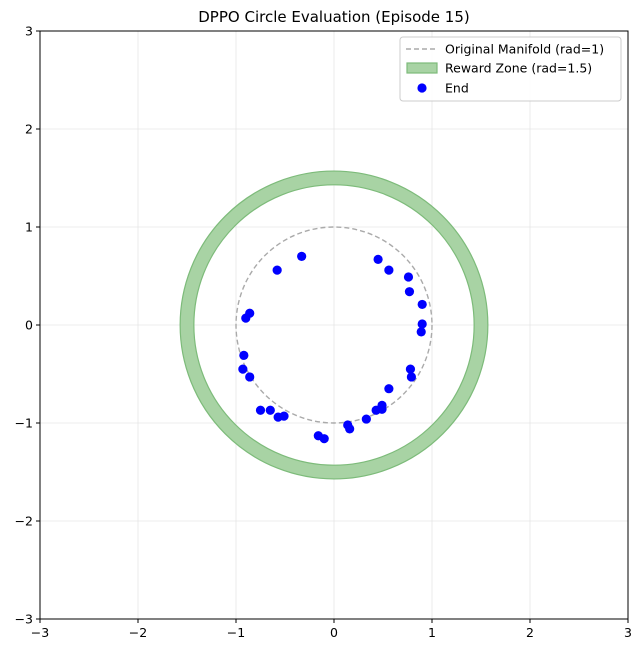 This screenshot has width=640, height=651. I want to click on y-tick-label: 3, so click(29, 31).